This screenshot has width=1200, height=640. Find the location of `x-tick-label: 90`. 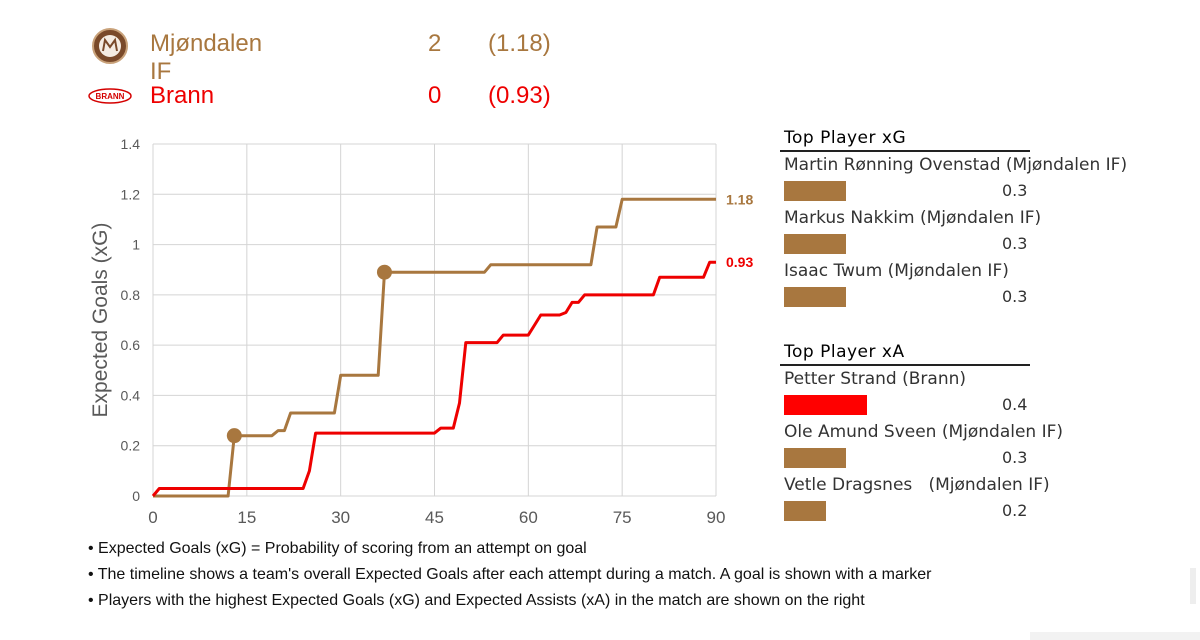

x-tick-label: 90 is located at coordinates (716, 517).